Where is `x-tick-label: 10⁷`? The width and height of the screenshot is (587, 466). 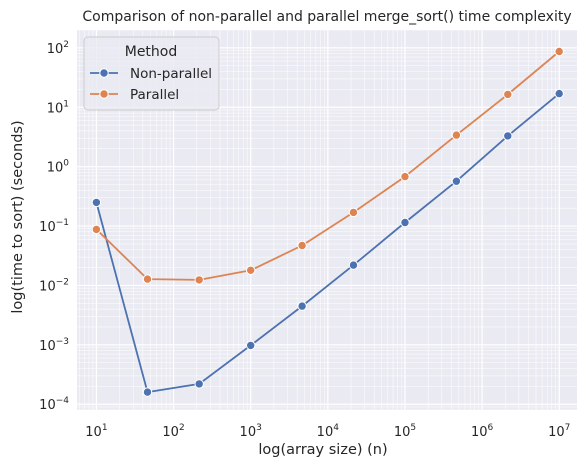
x-tick-label: 10⁷ is located at coordinates (559, 431).